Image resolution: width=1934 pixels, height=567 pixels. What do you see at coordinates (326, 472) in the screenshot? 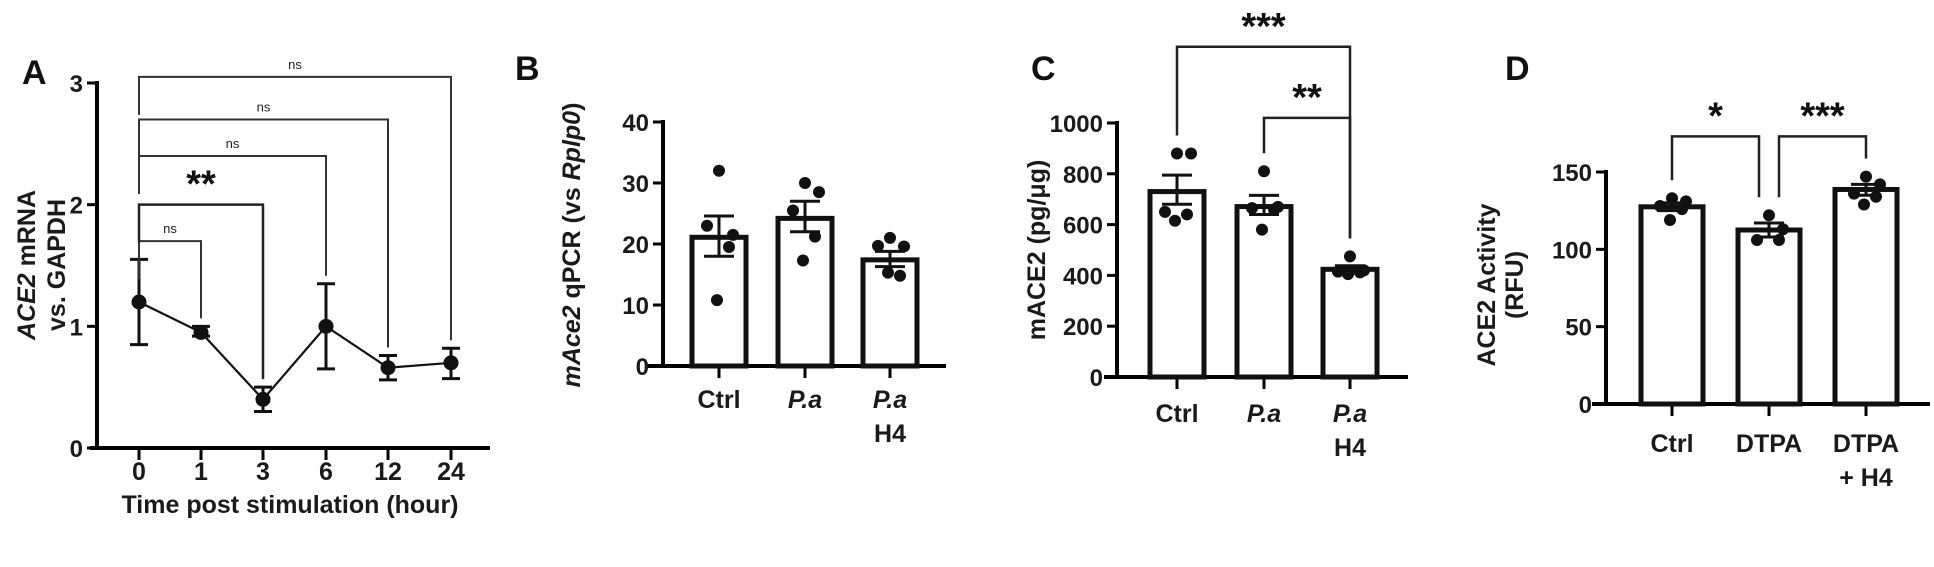
I see `x-tick-label: 6` at bounding box center [326, 472].